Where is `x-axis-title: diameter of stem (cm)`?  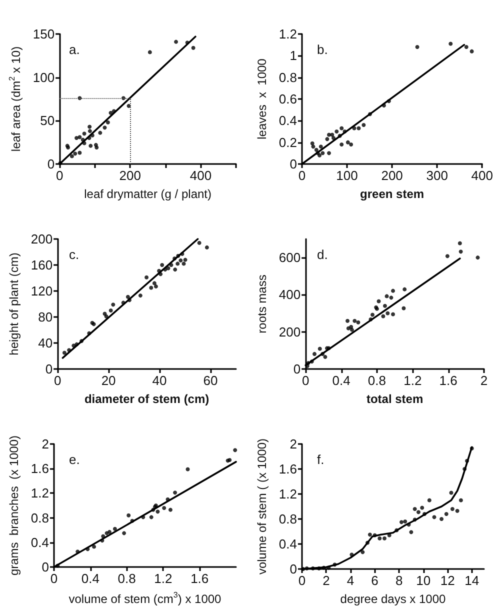 x-axis-title: diameter of stem (cm) is located at coordinates (147, 399).